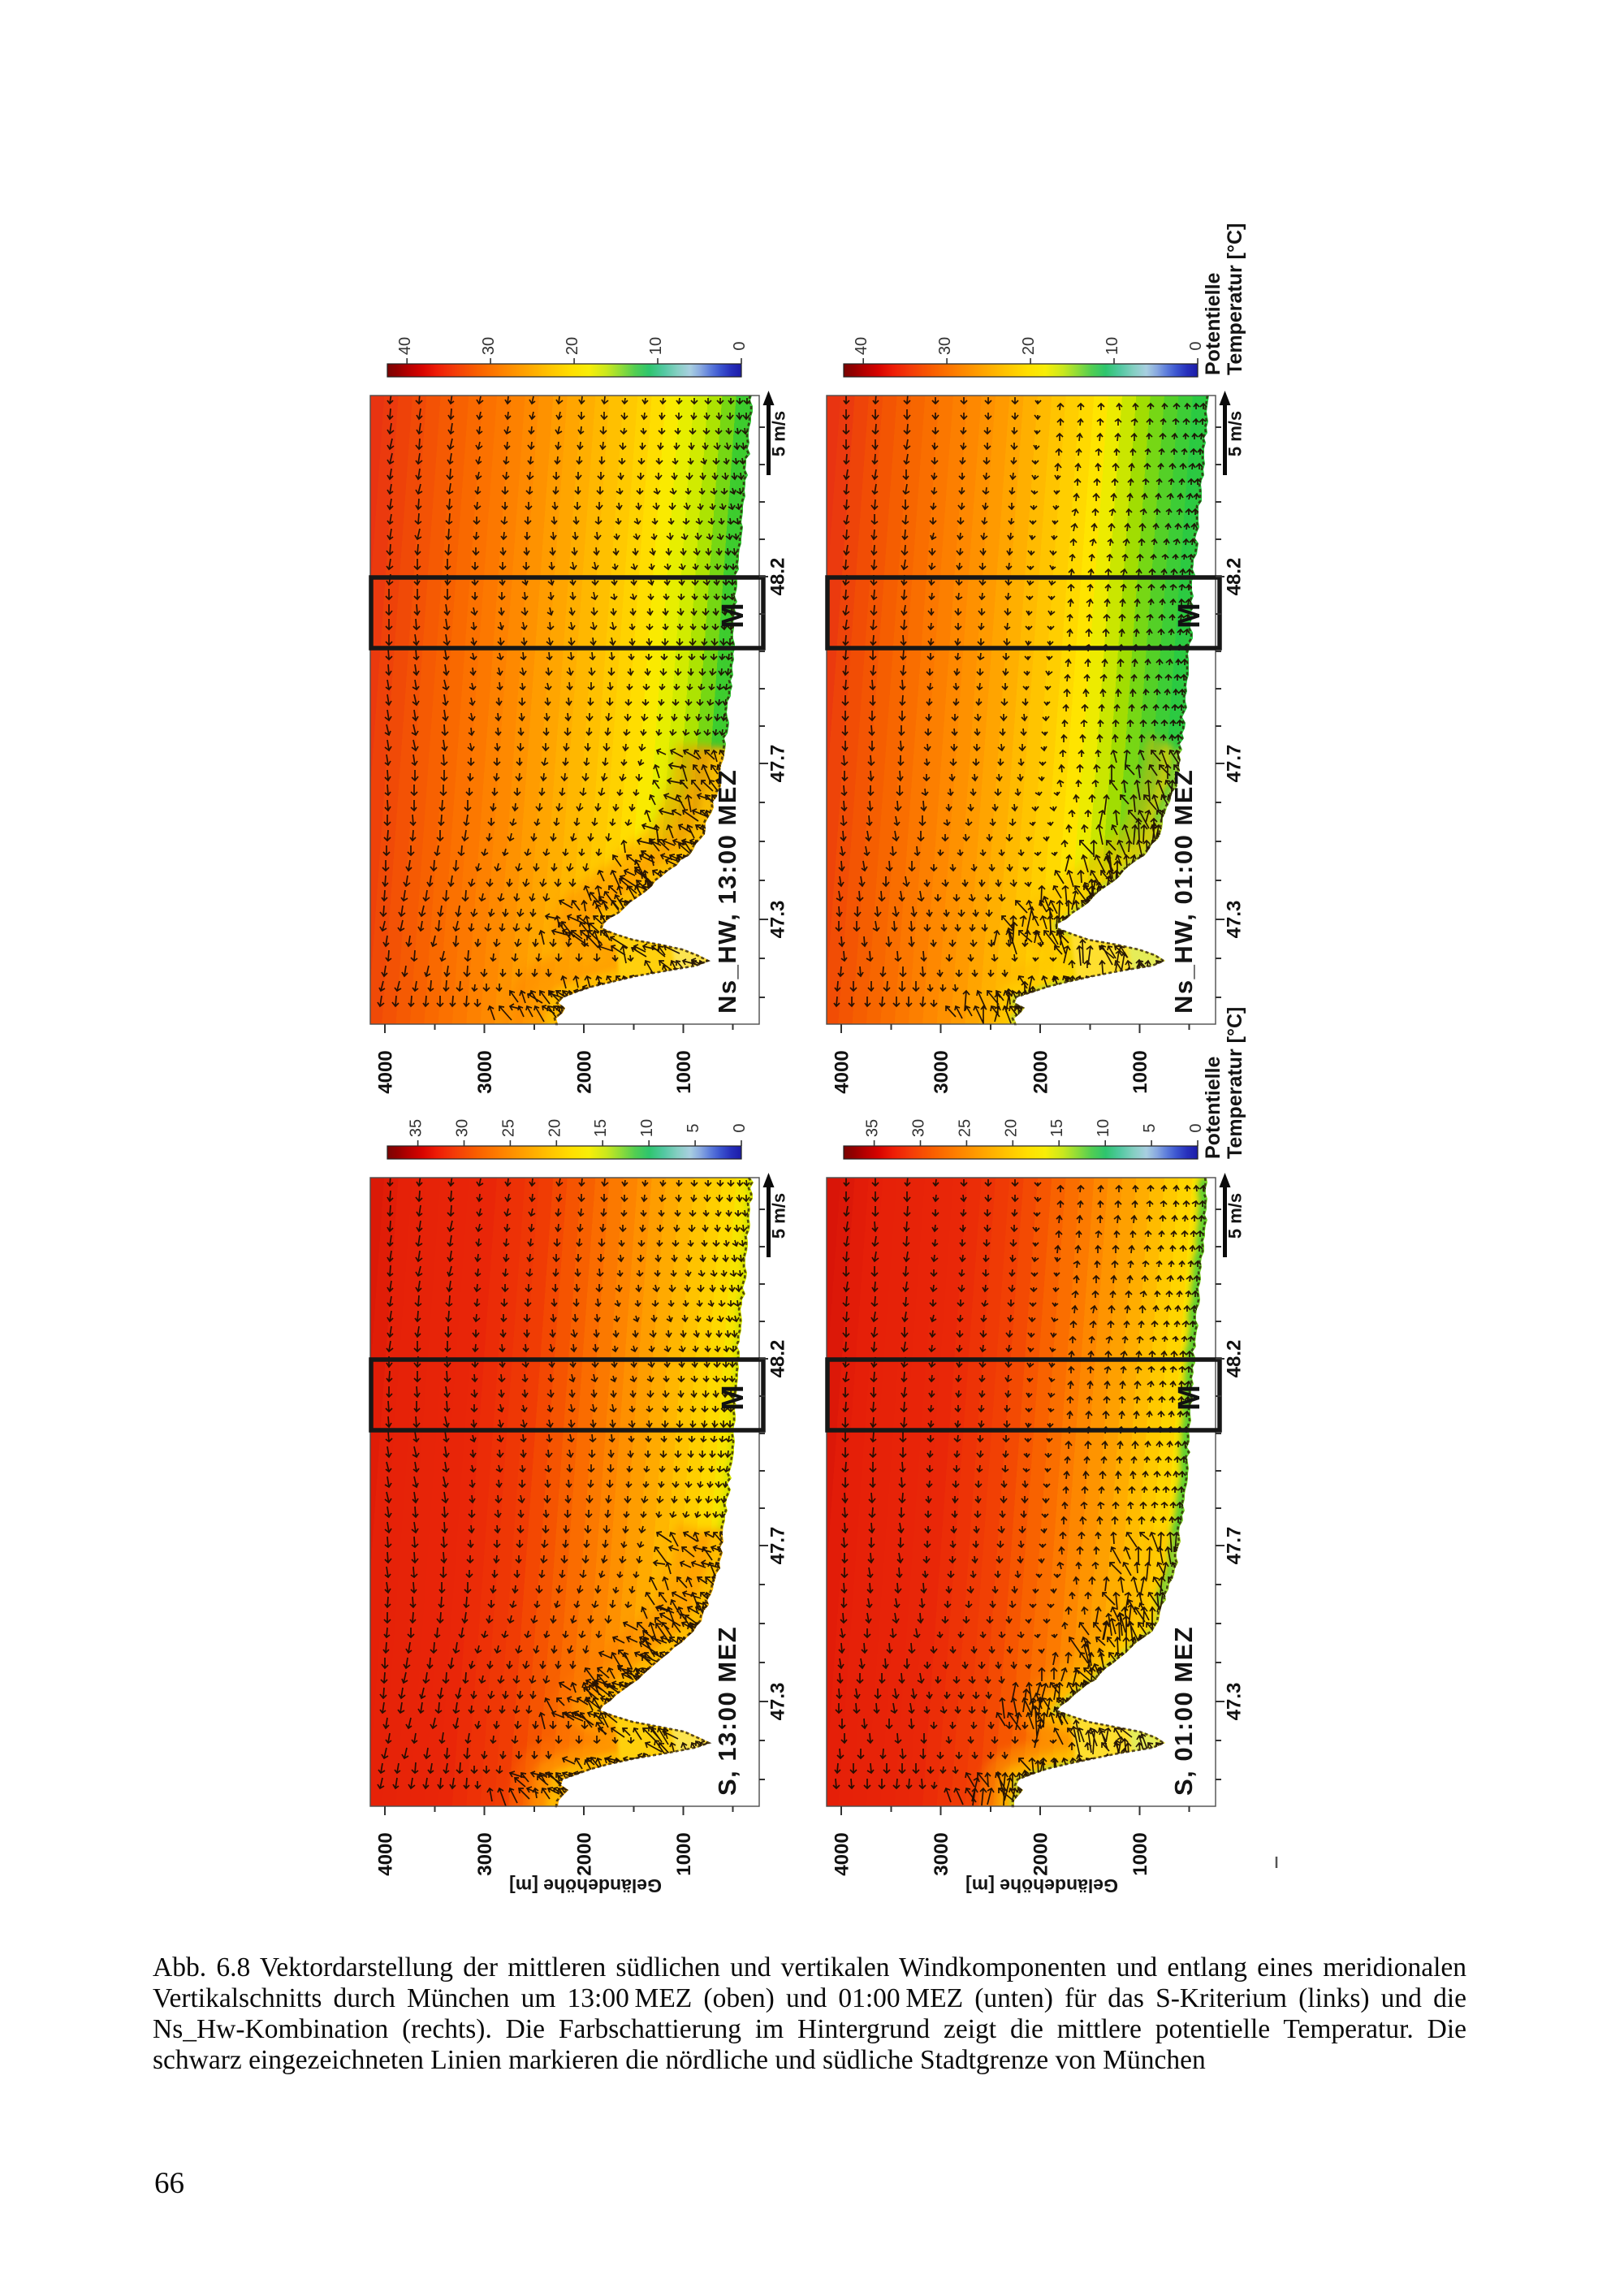 The height and width of the screenshot is (2296, 1624). Describe the element at coordinates (727, 1711) in the screenshot. I see `svg-text: S, 13:00 MEZ` at that location.